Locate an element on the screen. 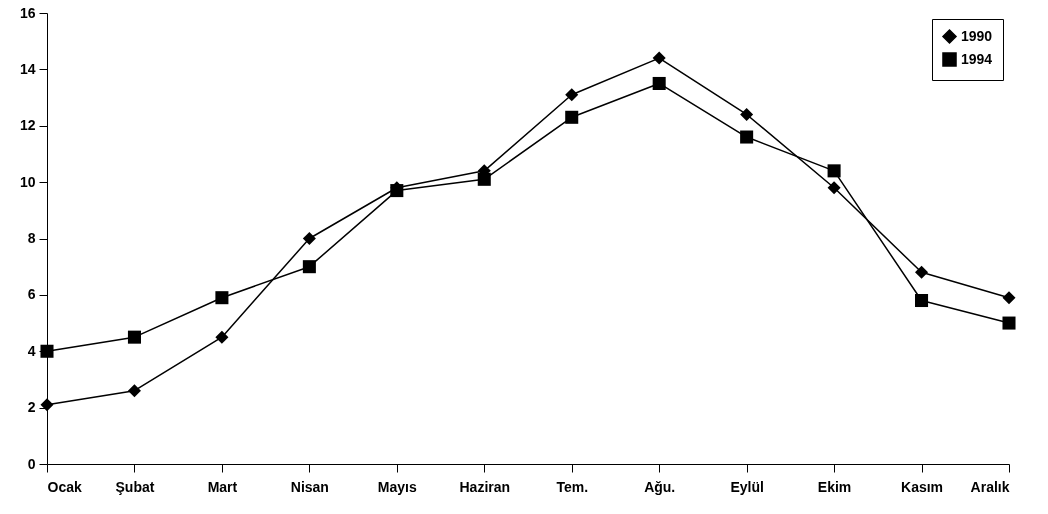 Image resolution: width=1048 pixels, height=514 pixels. x-tick-label: Haziran is located at coordinates (485, 486).